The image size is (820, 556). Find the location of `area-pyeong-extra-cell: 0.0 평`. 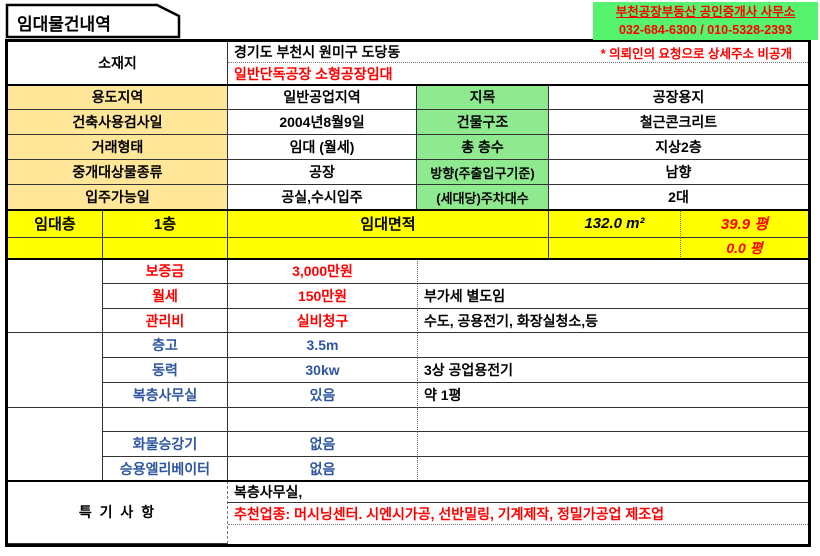

area-pyeong-extra-cell: 0.0 평 is located at coordinates (744, 248).